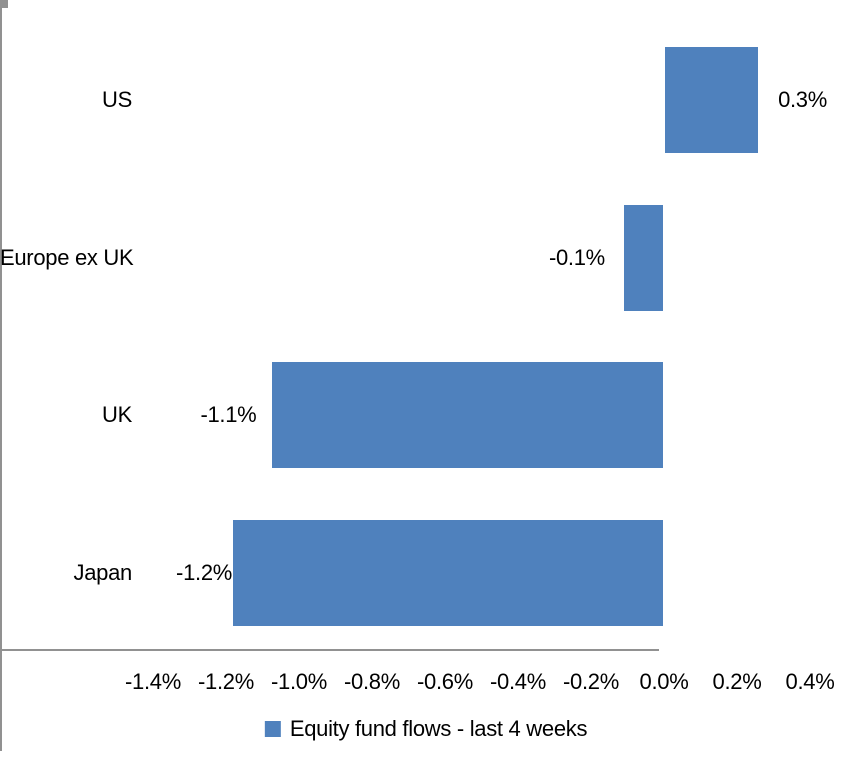 This screenshot has width=852, height=757. I want to click on x-axis-tick-label: 0.0%, so click(664, 681).